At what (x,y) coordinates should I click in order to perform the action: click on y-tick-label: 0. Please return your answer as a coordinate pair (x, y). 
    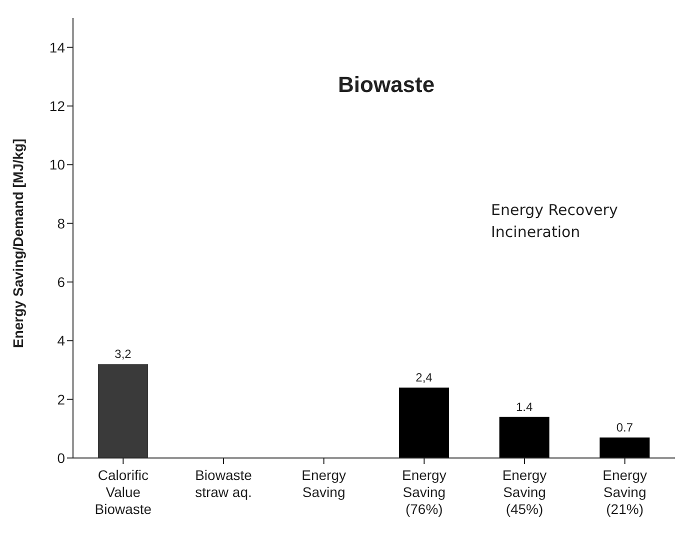
    Looking at the image, I should click on (61, 458).